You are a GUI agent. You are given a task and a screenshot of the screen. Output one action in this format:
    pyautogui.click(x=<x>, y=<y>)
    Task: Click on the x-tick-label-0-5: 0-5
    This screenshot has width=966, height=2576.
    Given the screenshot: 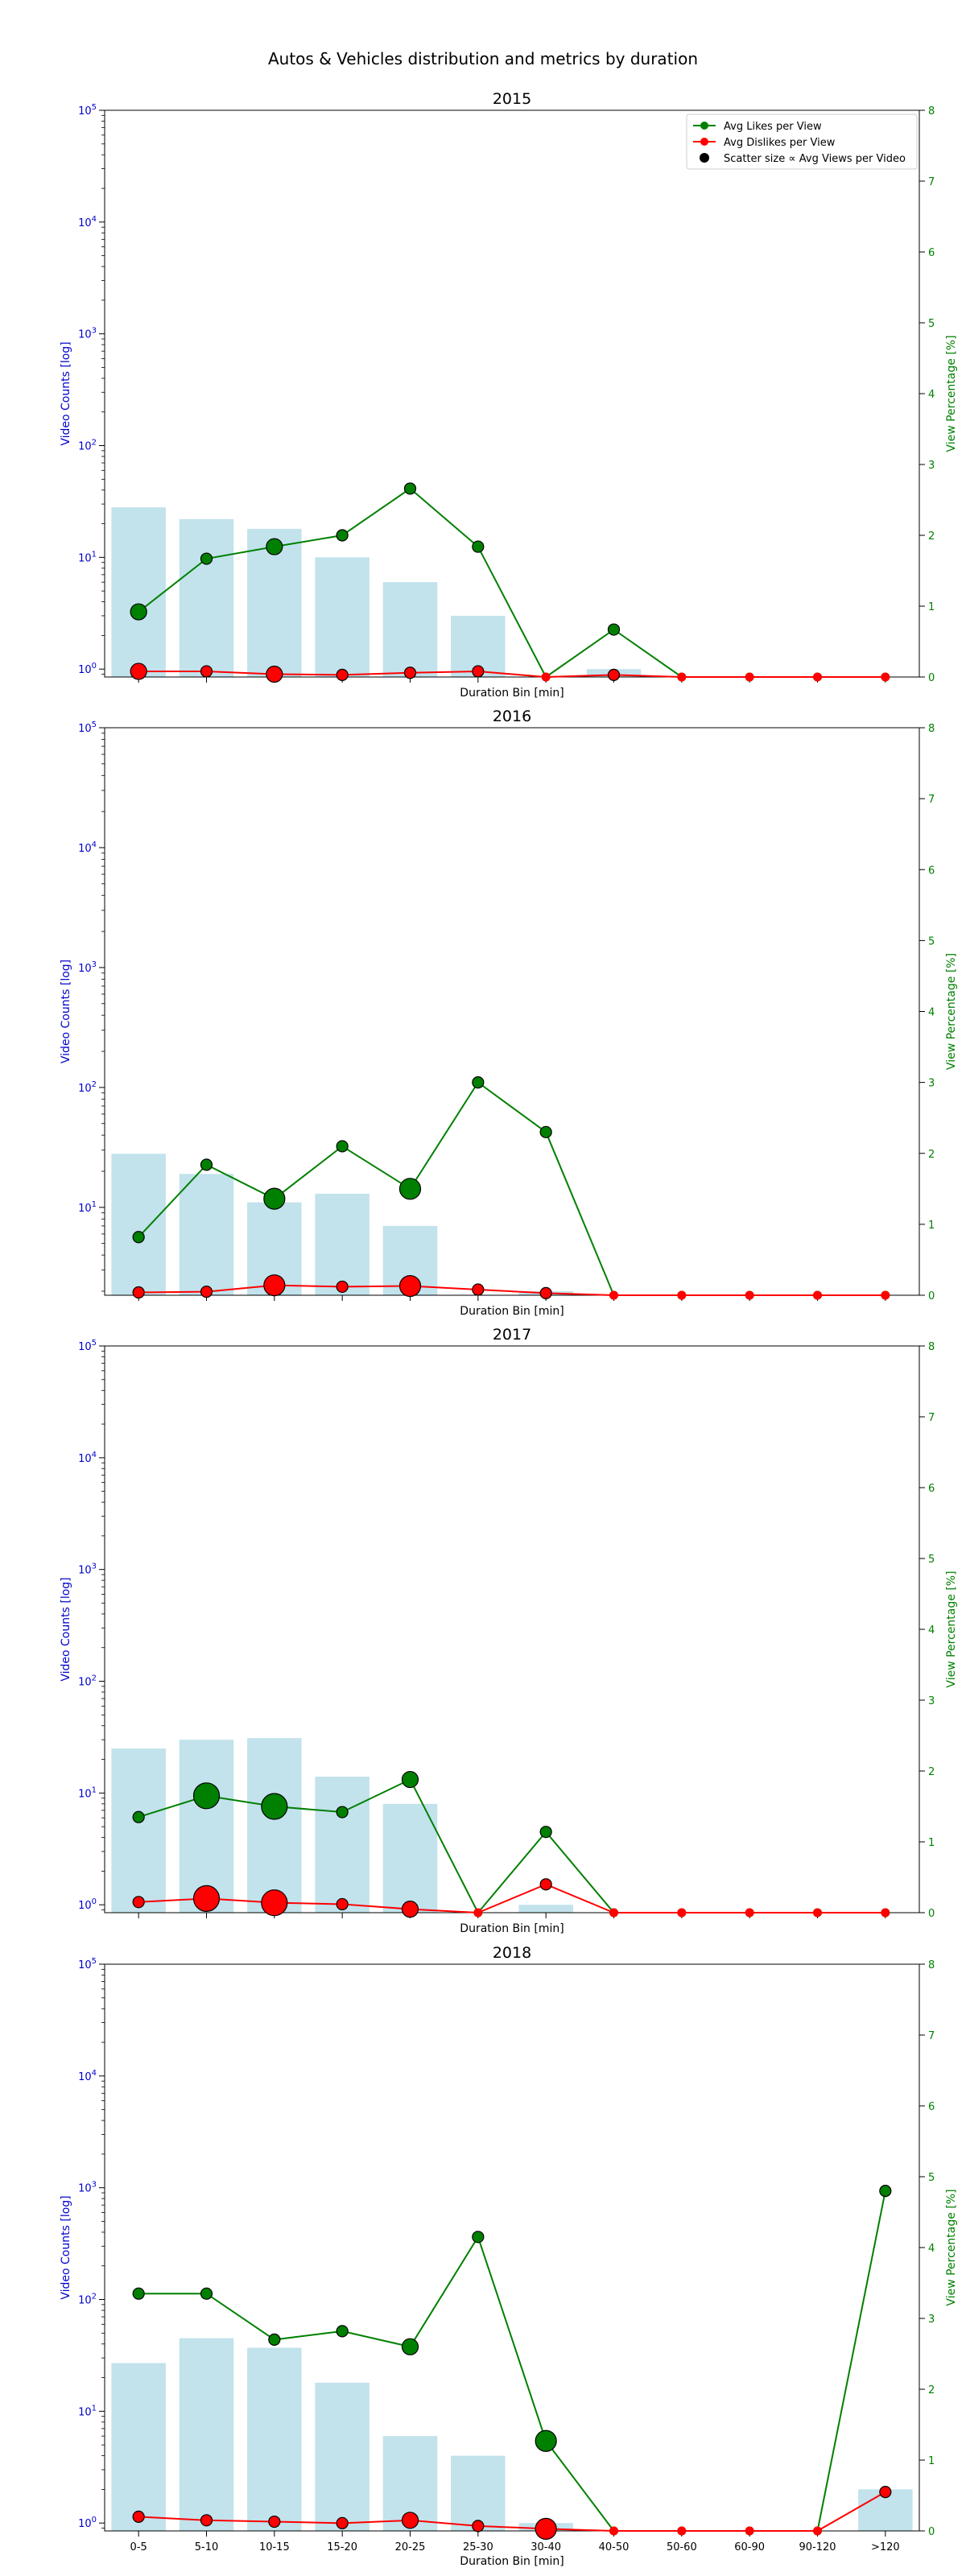 What is the action you would take?
    pyautogui.click(x=138, y=2547)
    